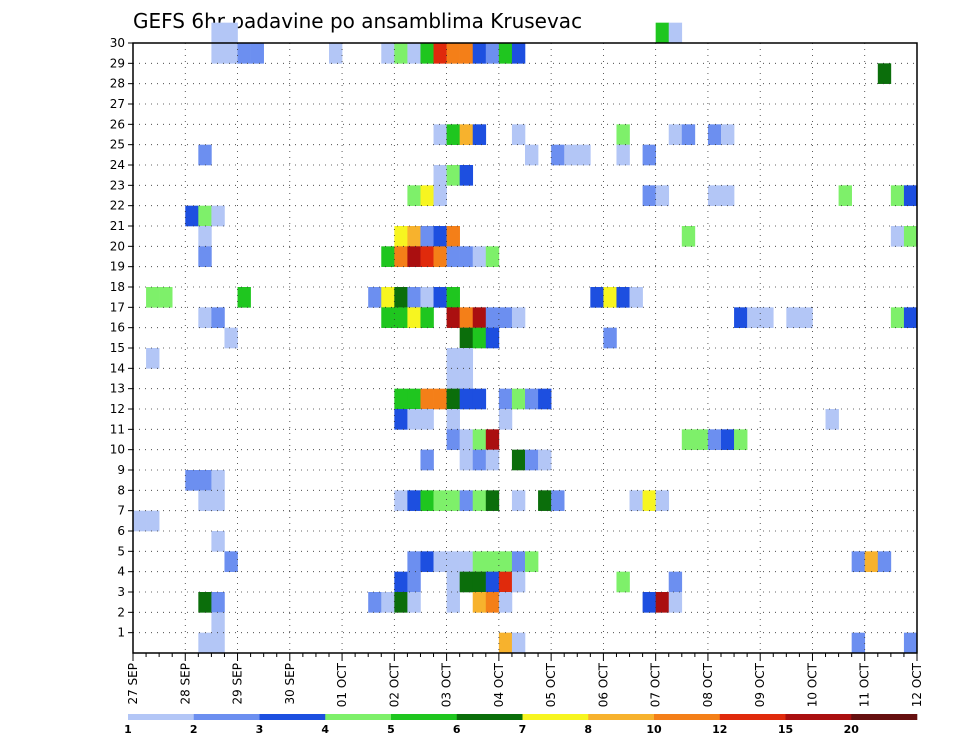 The image size is (960, 742). I want to click on y-tick-label: 22, so click(117, 206).